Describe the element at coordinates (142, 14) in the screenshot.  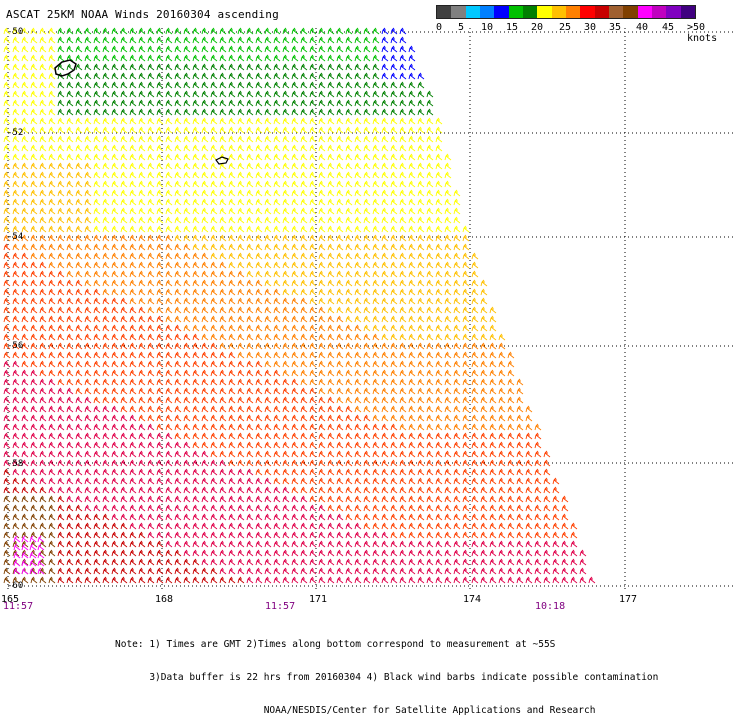
I see `map-title: ASCAT 25KM NOAA Winds 20160304 ascending` at that location.